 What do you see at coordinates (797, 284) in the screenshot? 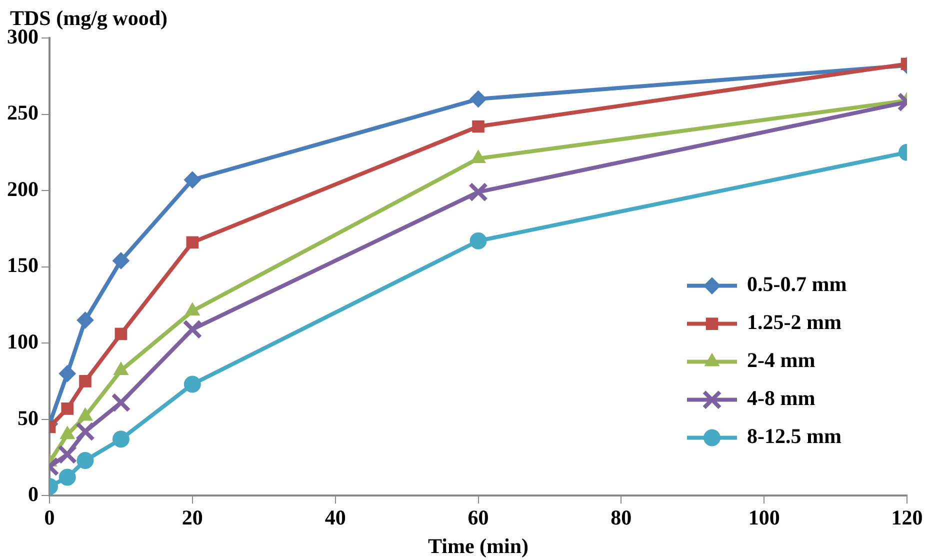
I see `legend-label: 0.5-0.7 mm` at bounding box center [797, 284].